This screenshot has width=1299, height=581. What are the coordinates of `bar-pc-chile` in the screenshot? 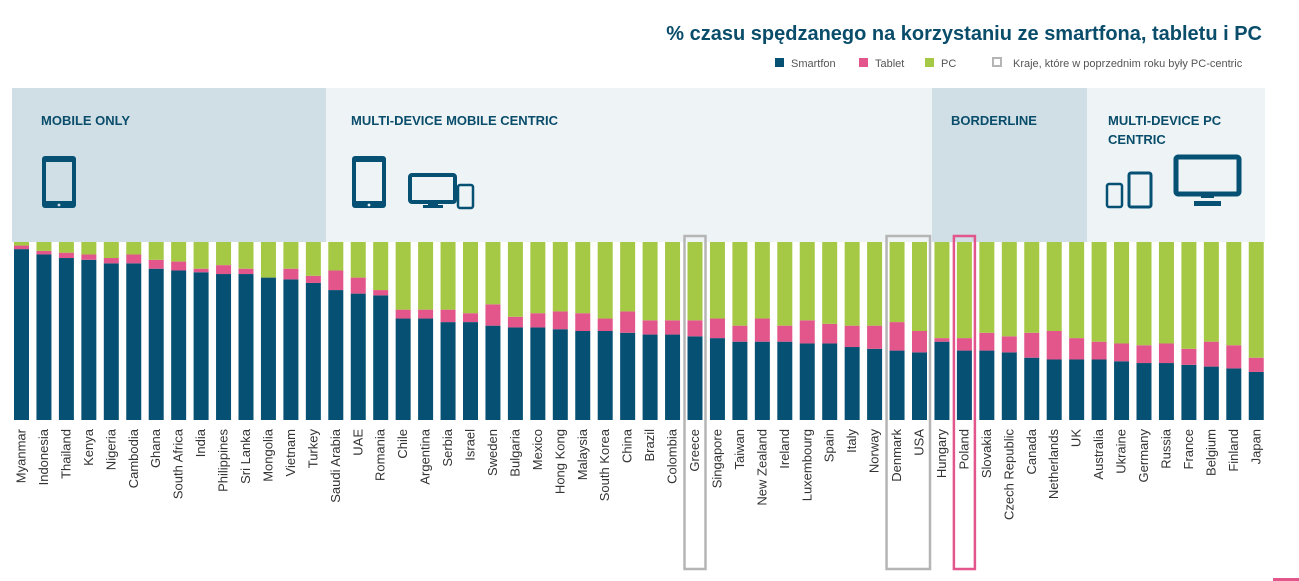 It's located at (403, 276).